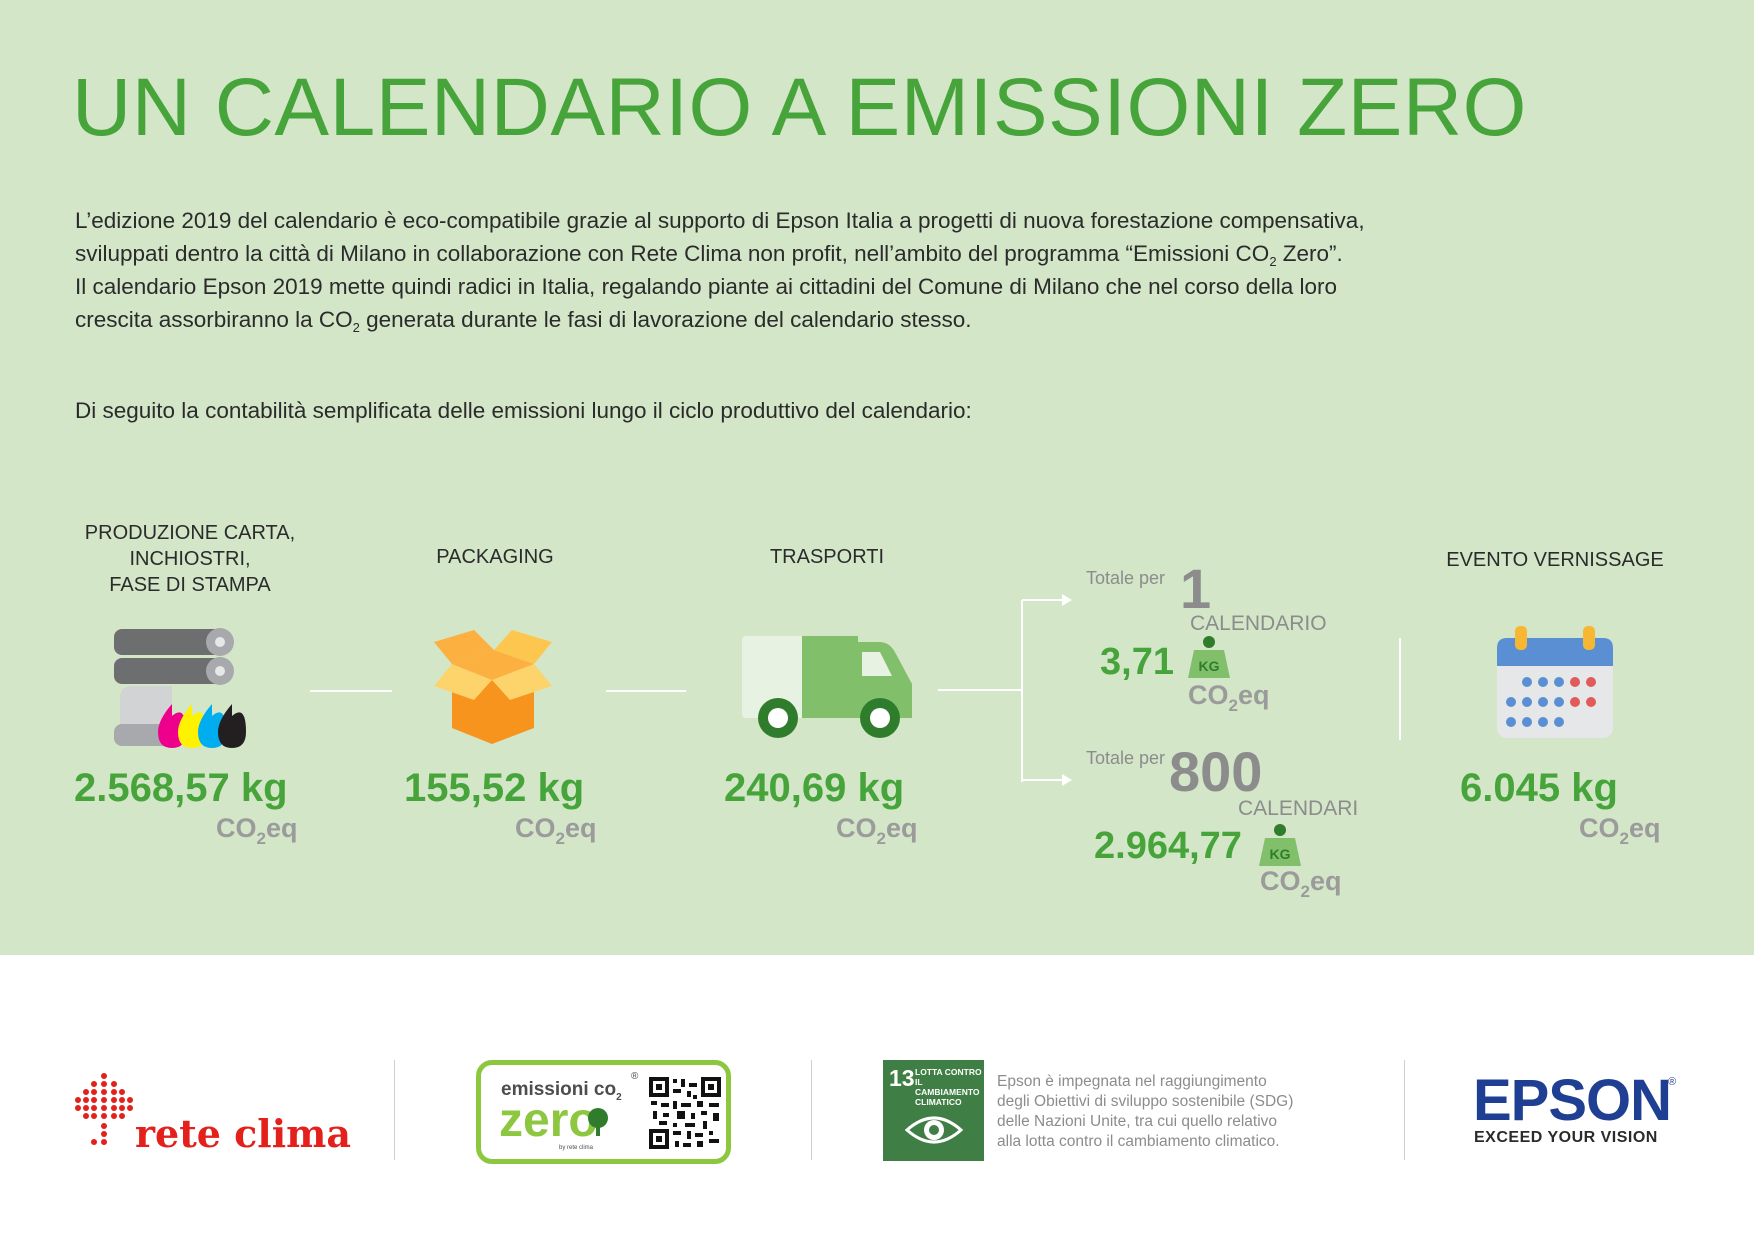 This screenshot has width=1754, height=1240. Describe the element at coordinates (1555, 560) in the screenshot. I see `stage-label-evento: EVENTO VERNISSAGE` at that location.